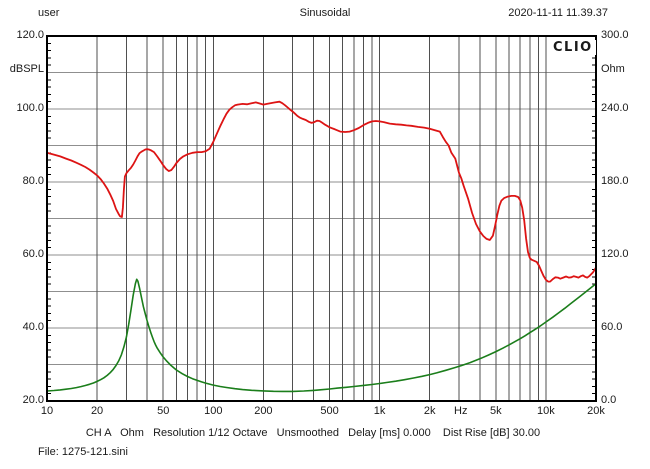 This screenshot has height=469, width=650. Describe the element at coordinates (329, 411) in the screenshot. I see `x-axis-tick-label: 500` at that location.